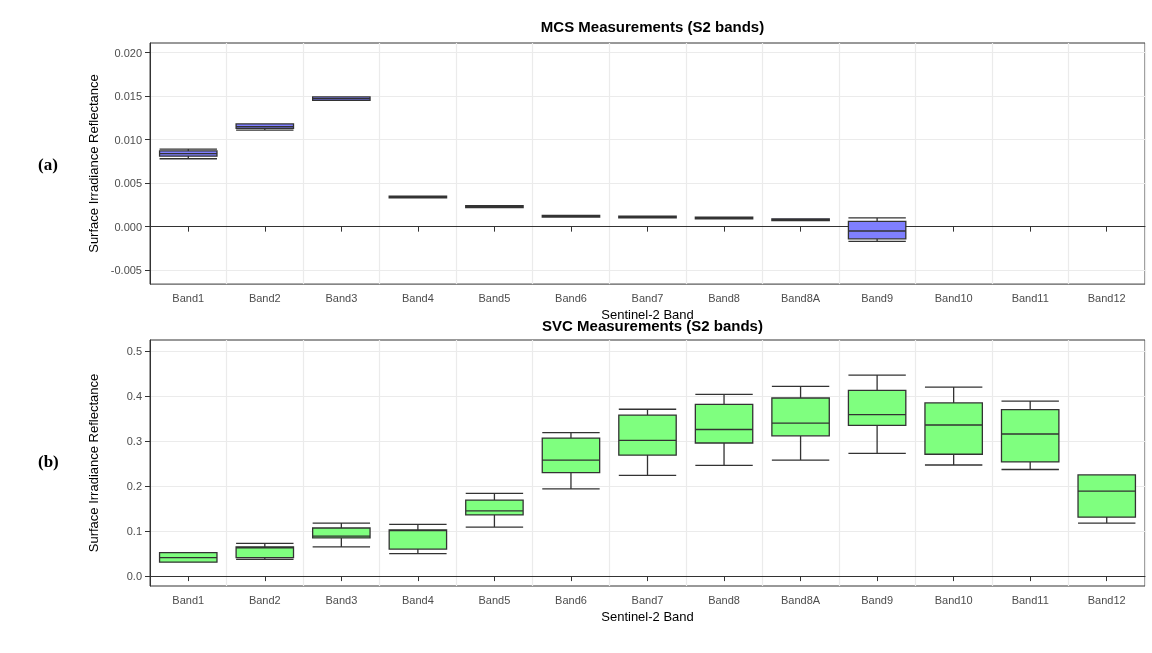 The width and height of the screenshot is (1152, 653). I want to click on y-tick-label: 0.3, so click(134, 441).